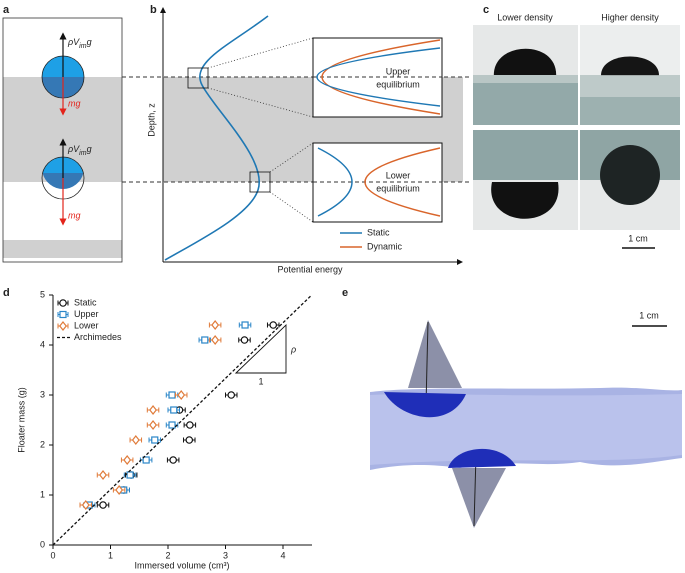 The height and width of the screenshot is (573, 685). I want to click on column-title: Lower density, so click(525, 17).